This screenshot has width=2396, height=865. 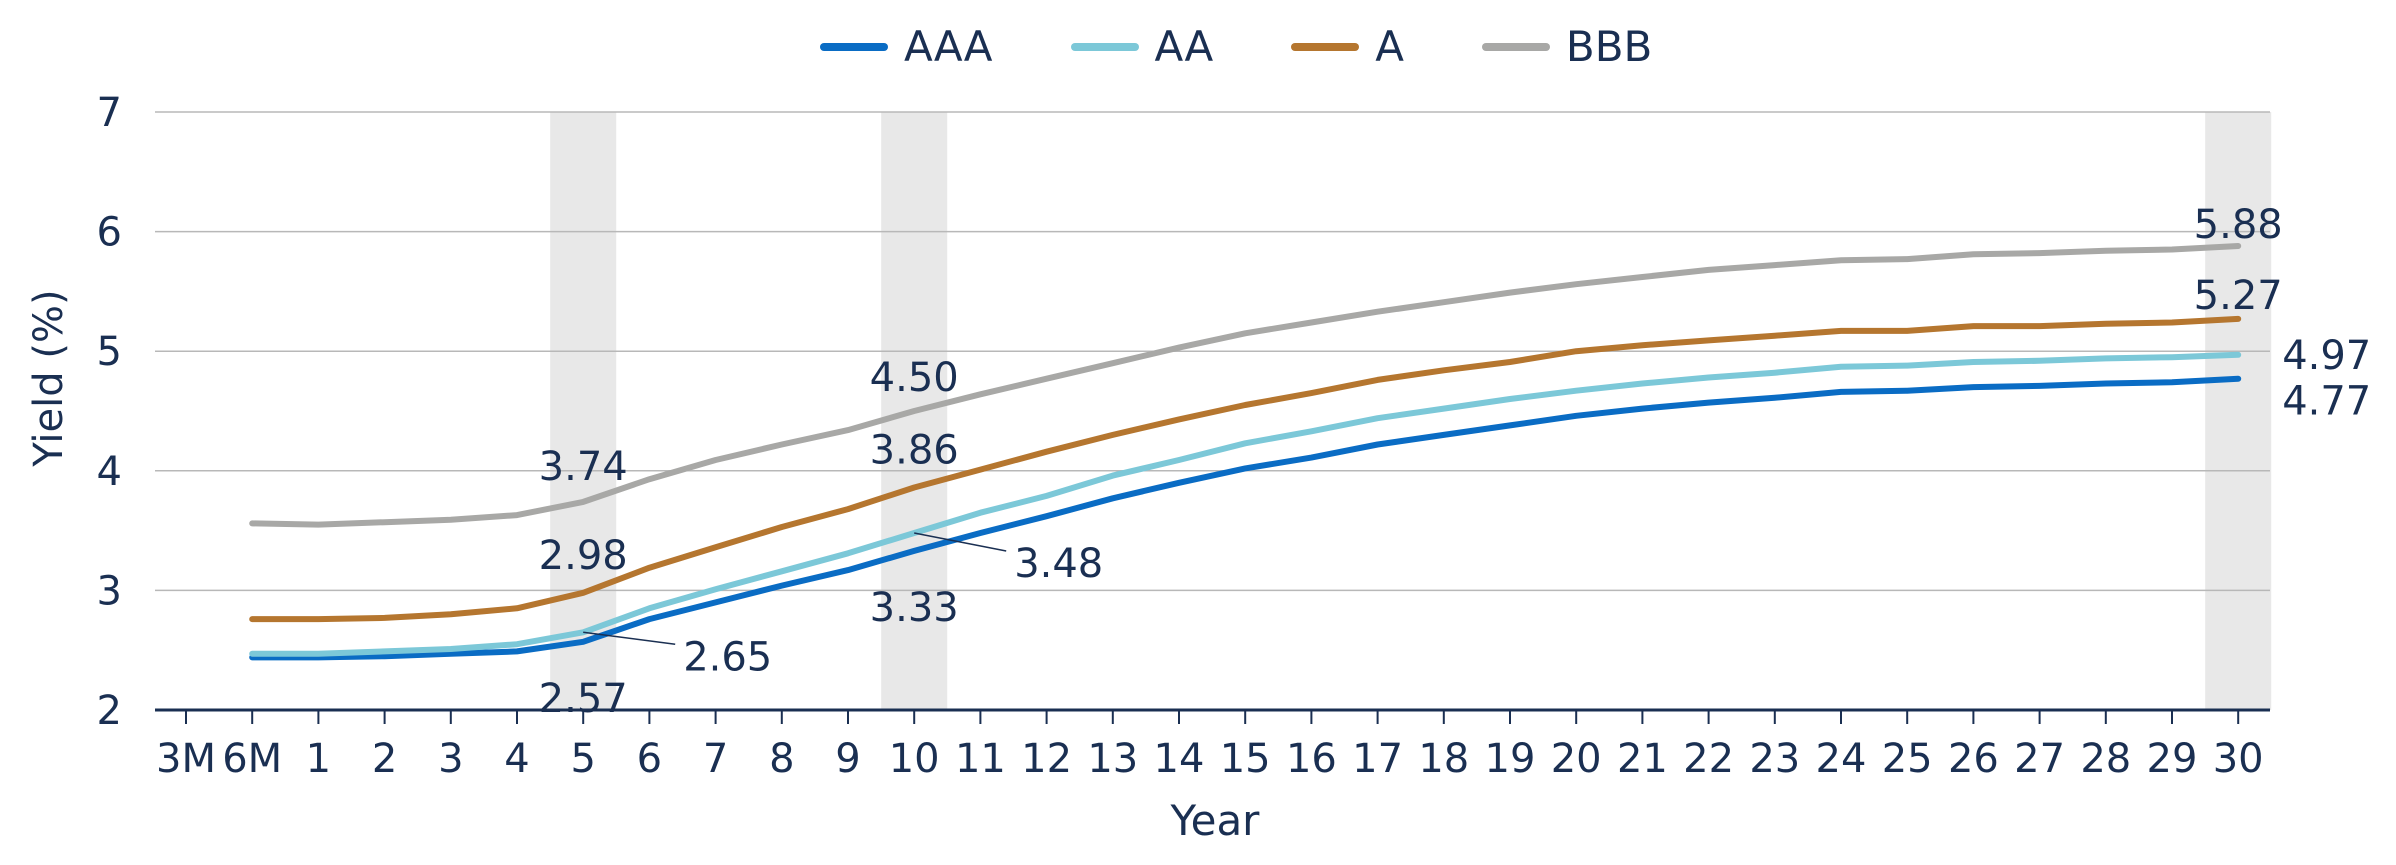 What do you see at coordinates (980, 759) in the screenshot?
I see `x-tick-label: 11` at bounding box center [980, 759].